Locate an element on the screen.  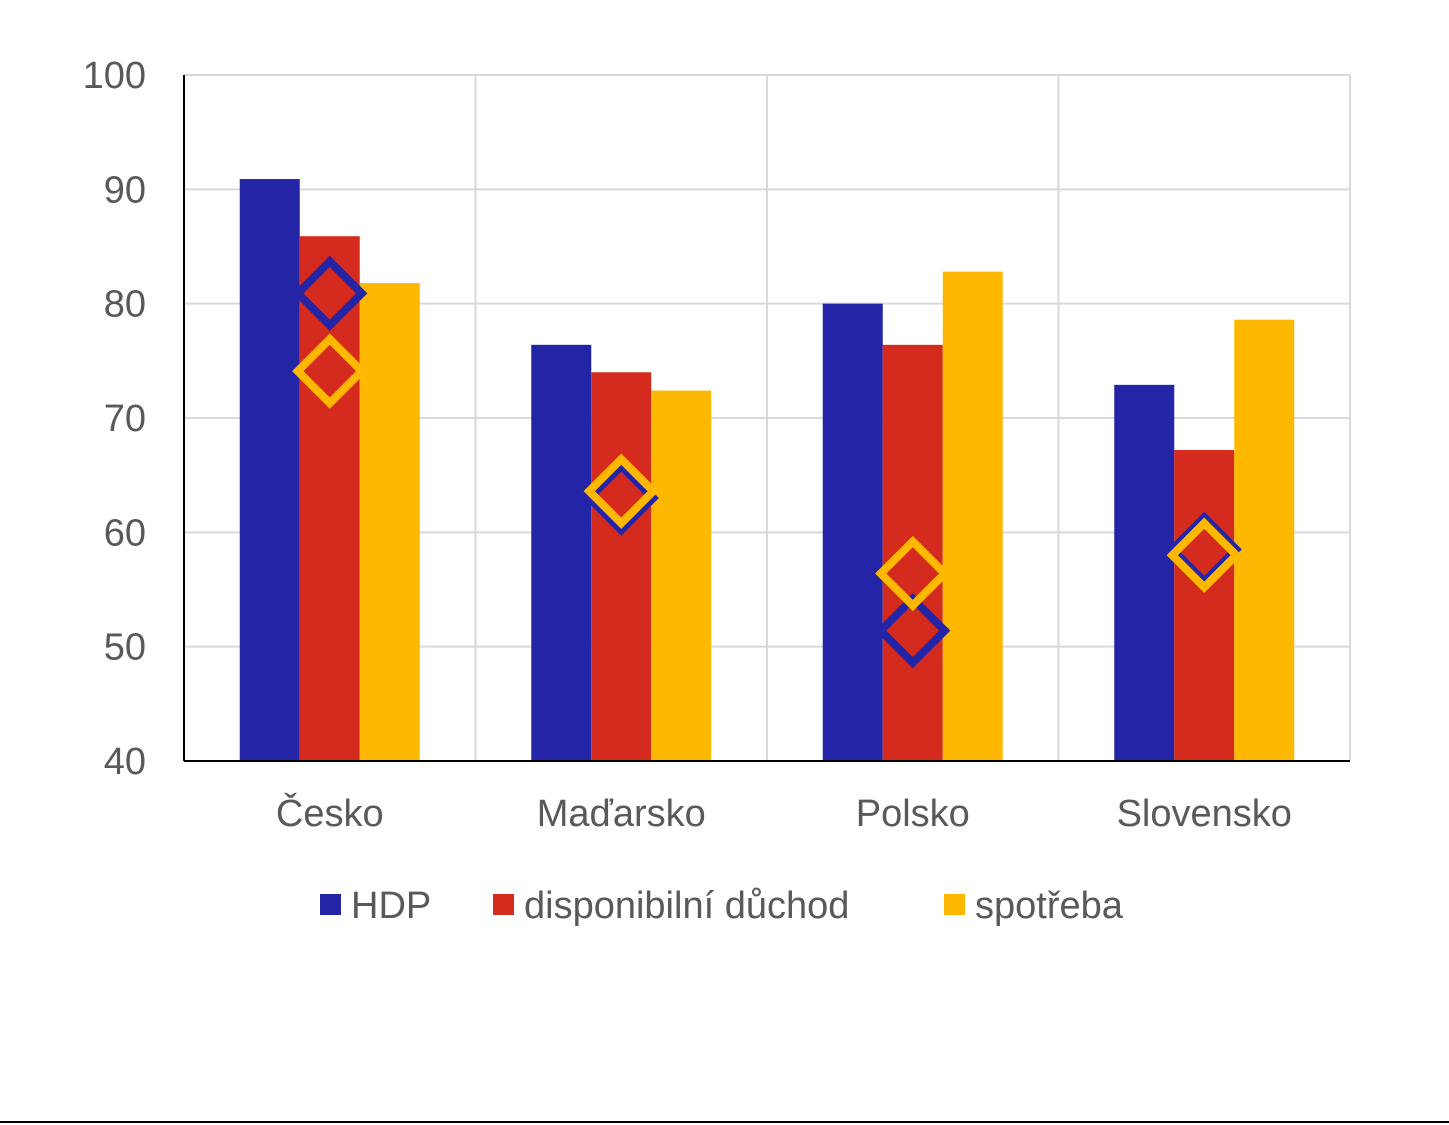
legend: HDP disponibilní důchod spotřeba is located at coordinates (722, 906).